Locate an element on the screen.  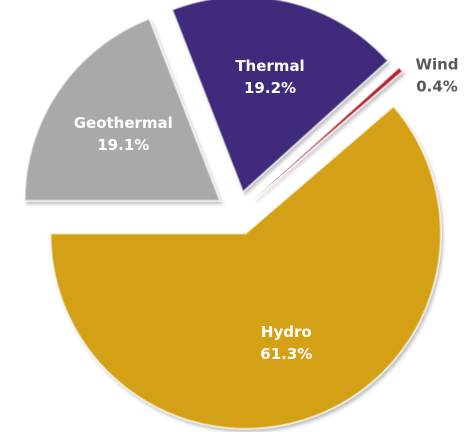
slice-value-label: 61.3% is located at coordinates (286, 354).